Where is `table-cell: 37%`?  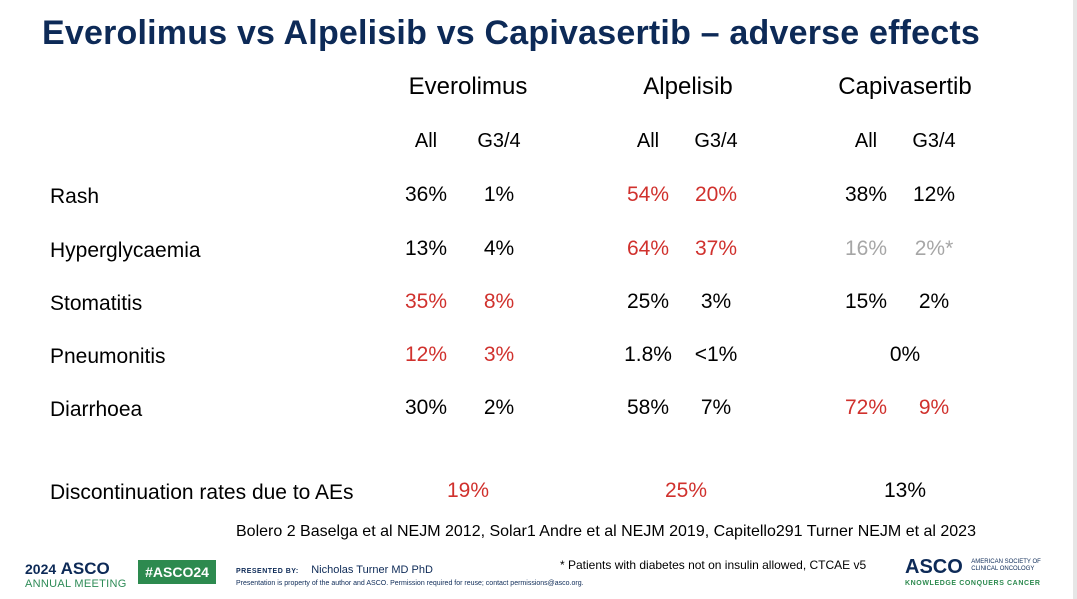
table-cell: 37% is located at coordinates (716, 248).